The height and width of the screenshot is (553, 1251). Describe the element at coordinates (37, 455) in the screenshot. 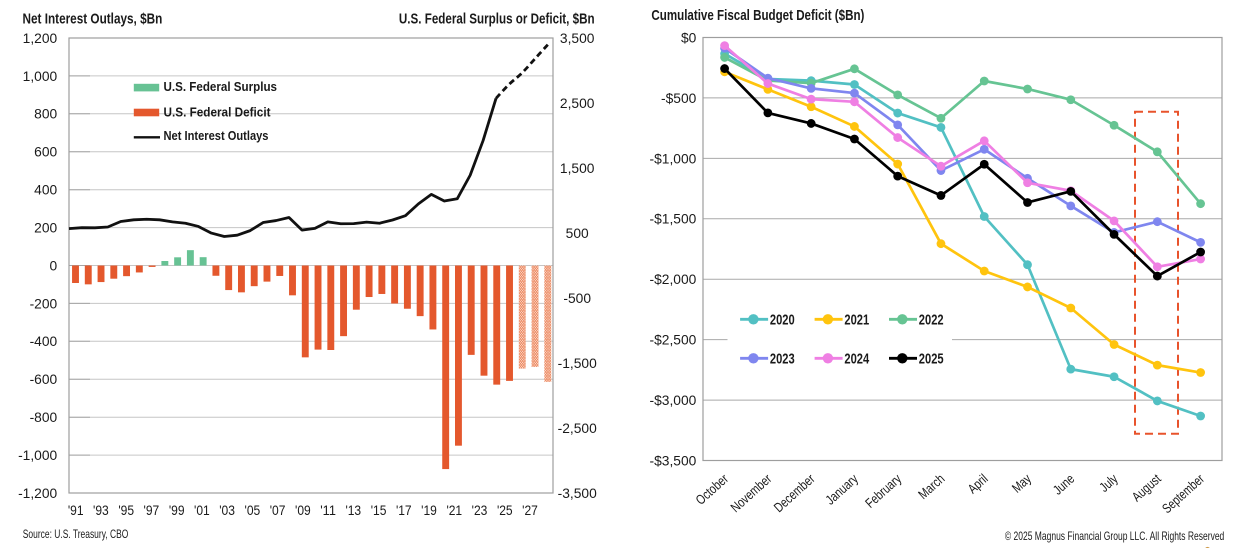

I see `svg-text: -1,000` at that location.